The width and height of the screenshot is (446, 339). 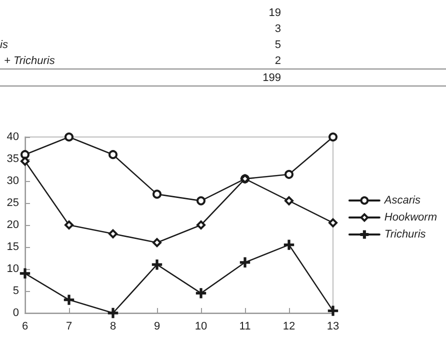 What do you see at coordinates (69, 326) in the screenshot?
I see `x-tick-label: 7` at bounding box center [69, 326].